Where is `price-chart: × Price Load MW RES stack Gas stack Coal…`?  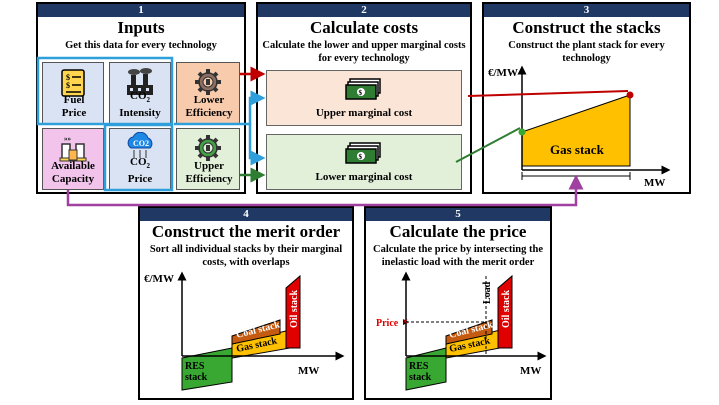
price-chart: × Price Load MW RES stack Gas stack Coal… is located at coordinates (461, 331).